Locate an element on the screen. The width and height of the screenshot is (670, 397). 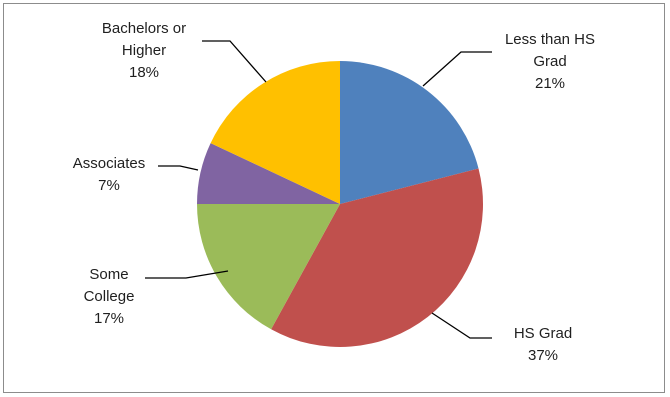
data-label-category: Grad is located at coordinates (549, 61).